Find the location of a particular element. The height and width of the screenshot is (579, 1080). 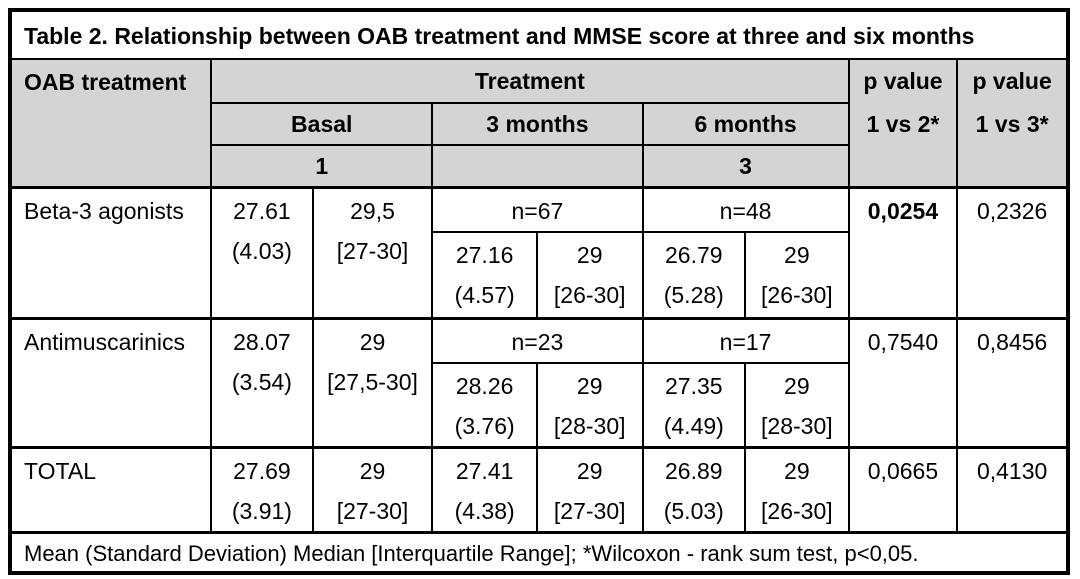

beta3-3mo-mean-cell: 27.16 (4.57) is located at coordinates (484, 275).